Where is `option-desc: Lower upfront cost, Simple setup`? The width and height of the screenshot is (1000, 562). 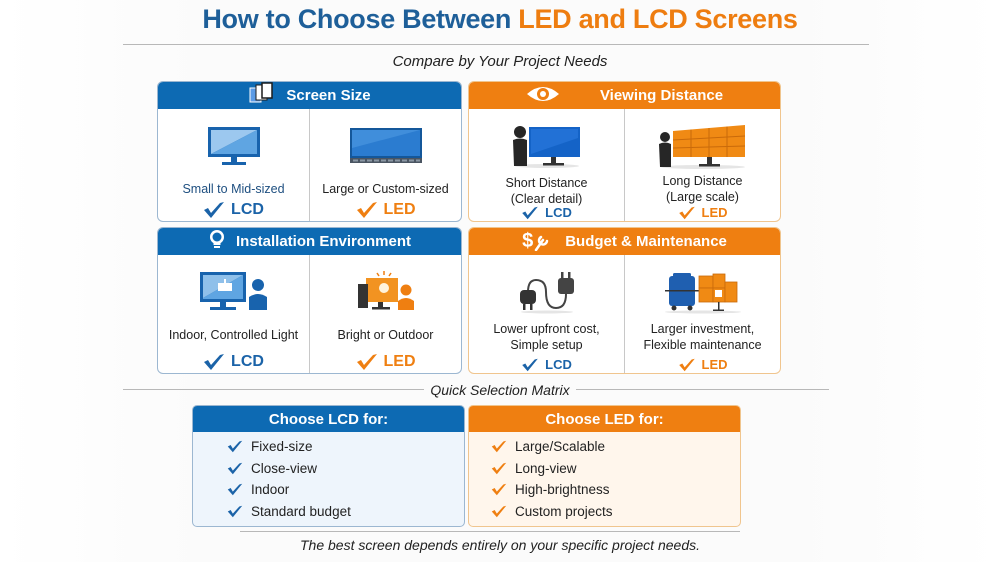
option-desc: Lower upfront cost, Simple setup is located at coordinates (546, 337).